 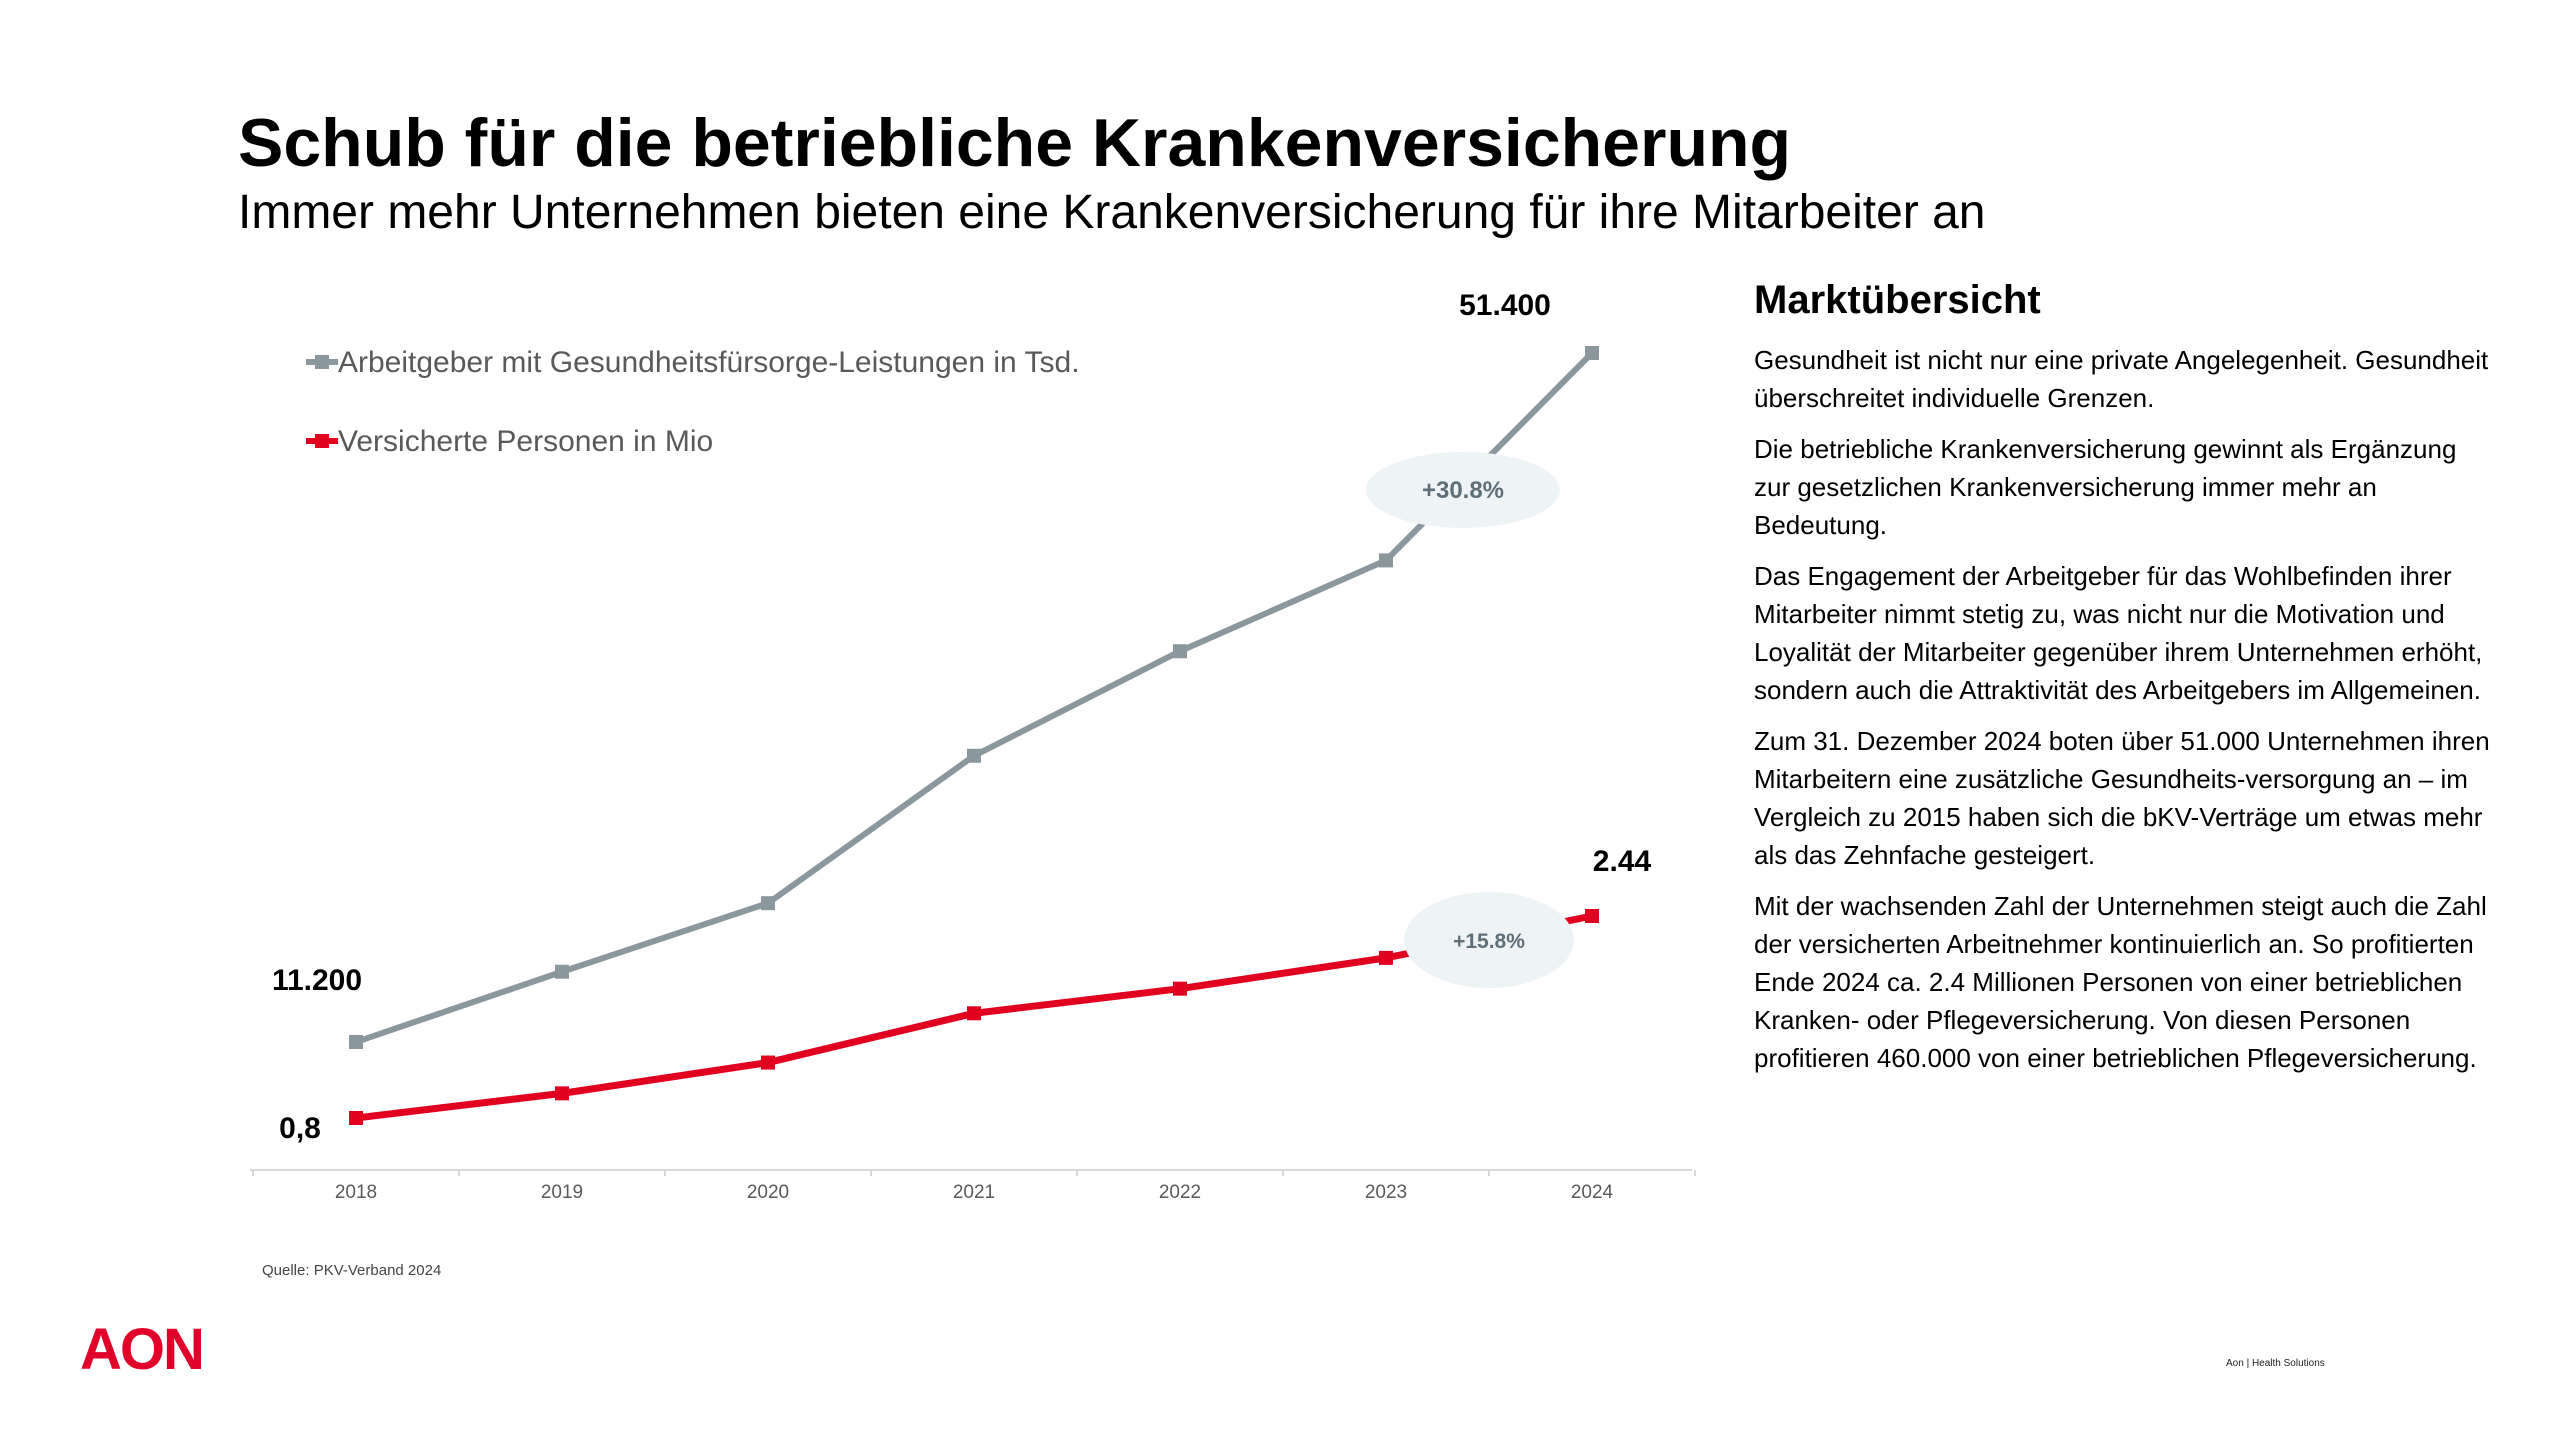 What do you see at coordinates (1386, 1192) in the screenshot?
I see `x-tick-label: 2023` at bounding box center [1386, 1192].